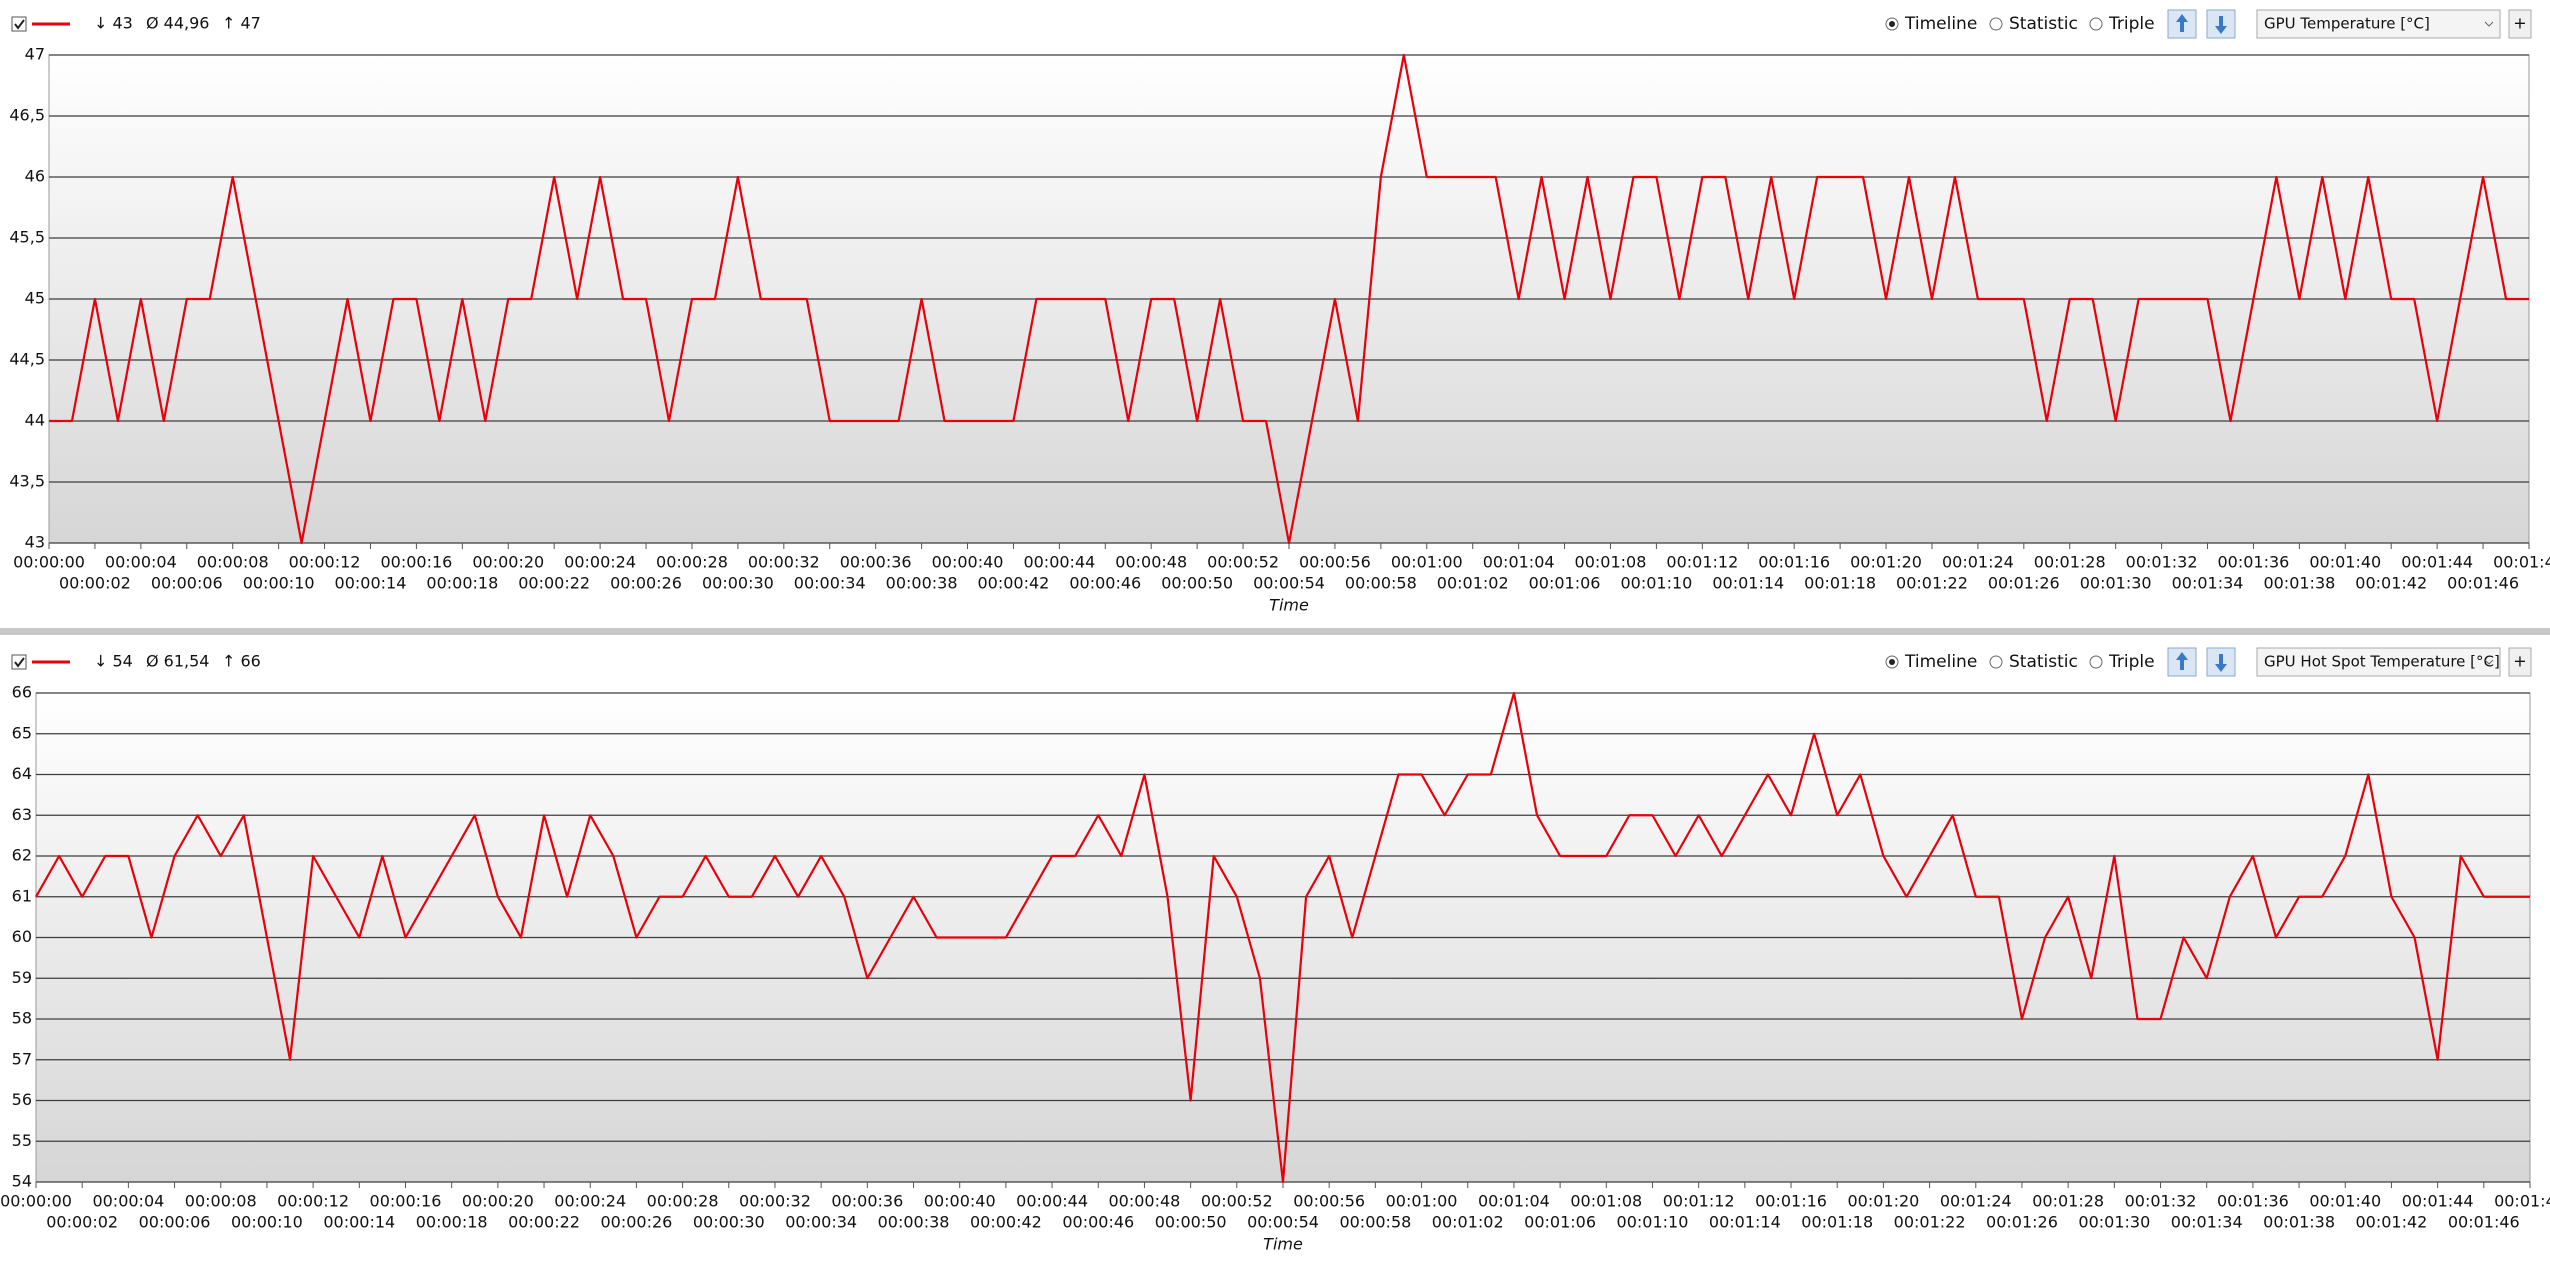 The height and width of the screenshot is (1266, 2550). I want to click on y-tick-label: 66, so click(22, 692).